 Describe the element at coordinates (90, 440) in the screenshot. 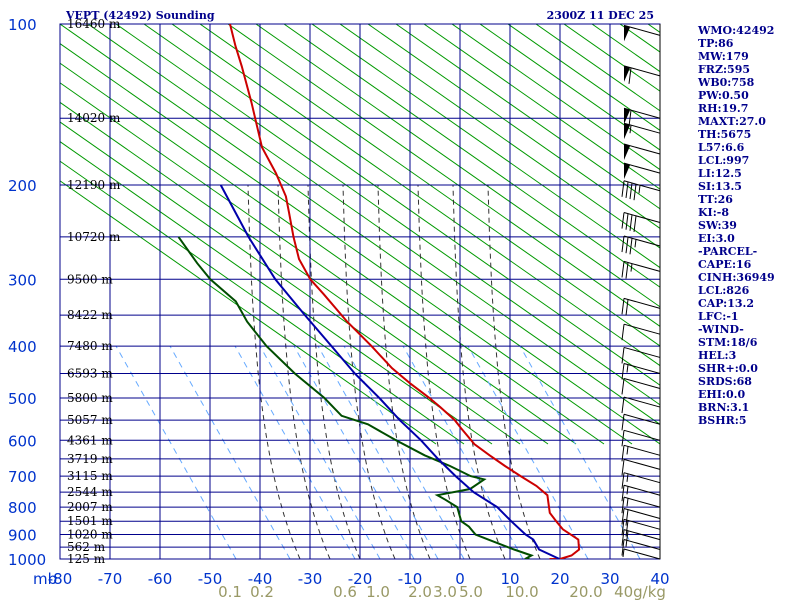

I see `height-label: 4361 m` at that location.